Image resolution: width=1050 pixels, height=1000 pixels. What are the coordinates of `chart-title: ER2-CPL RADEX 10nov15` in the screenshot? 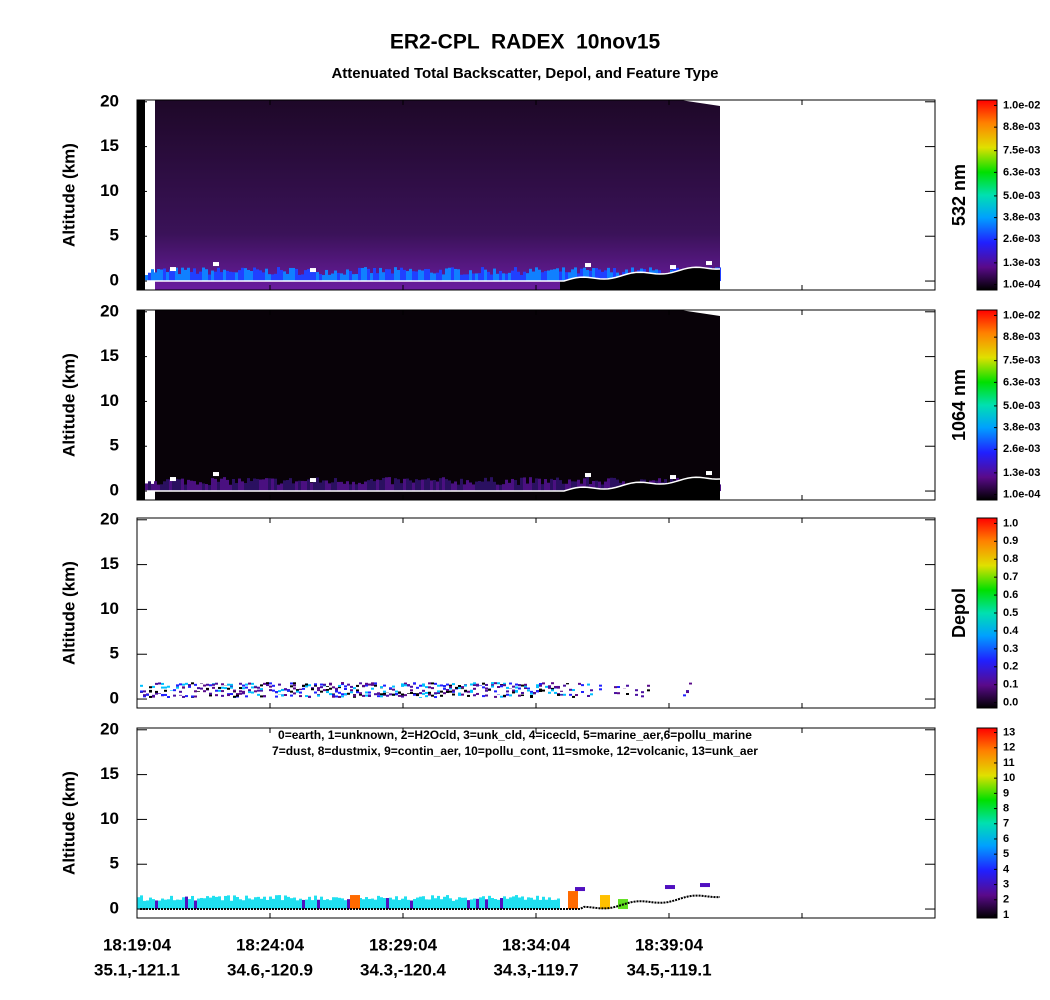 It's located at (525, 42).